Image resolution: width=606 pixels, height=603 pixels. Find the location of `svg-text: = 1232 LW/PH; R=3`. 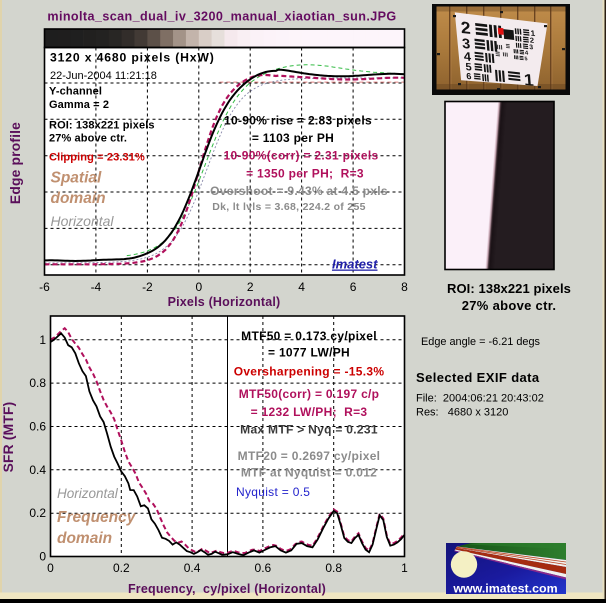

svg-text: = 1232 LW/PH; R=3 is located at coordinates (309, 412).